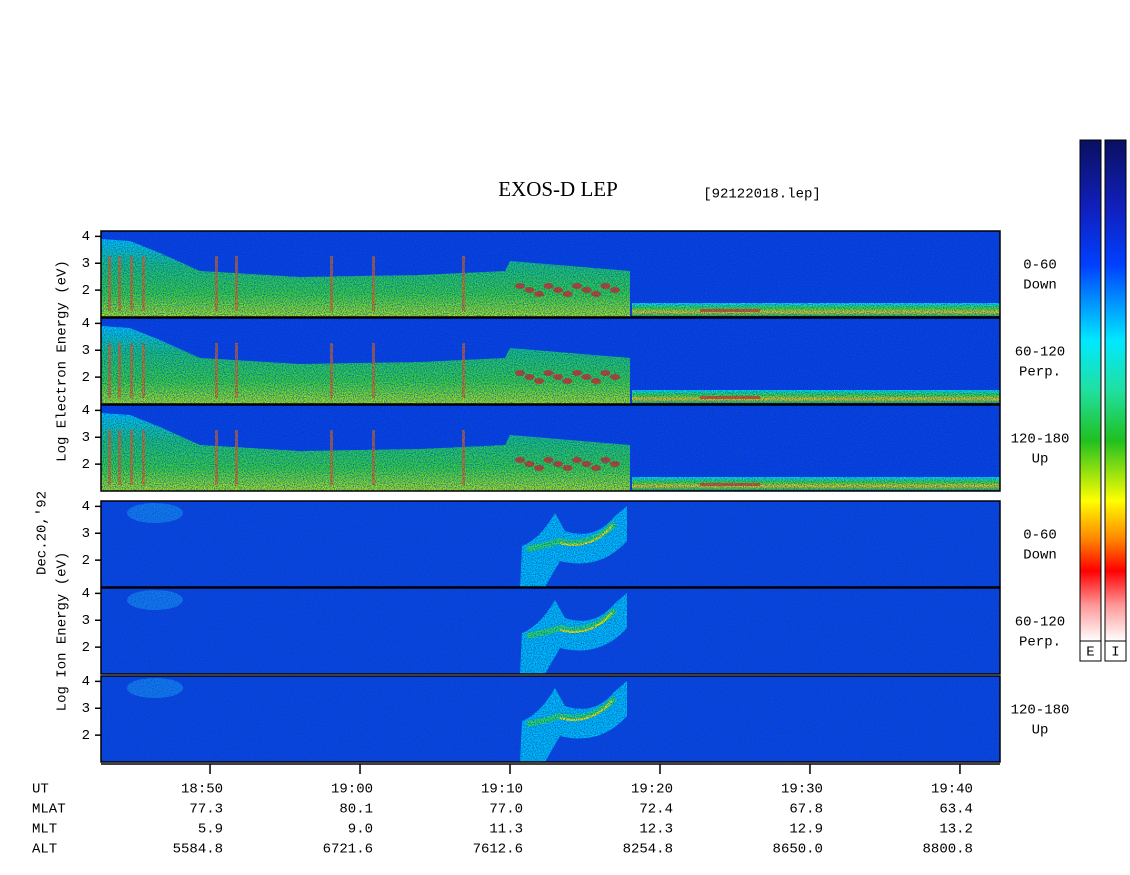 The image size is (1130, 875). I want to click on ephemeris-value: 12.9, so click(806, 830).